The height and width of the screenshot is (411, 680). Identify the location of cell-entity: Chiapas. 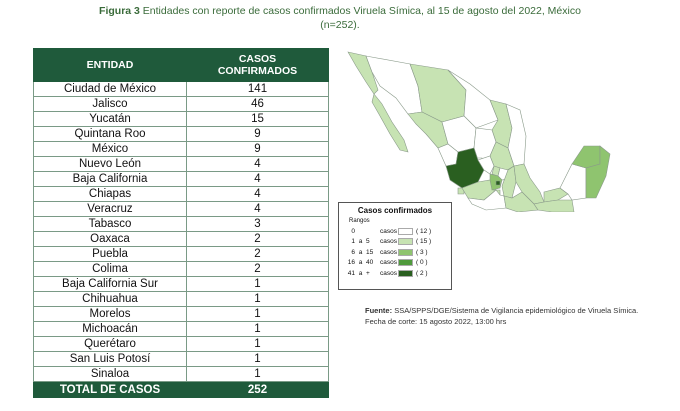
(110, 194).